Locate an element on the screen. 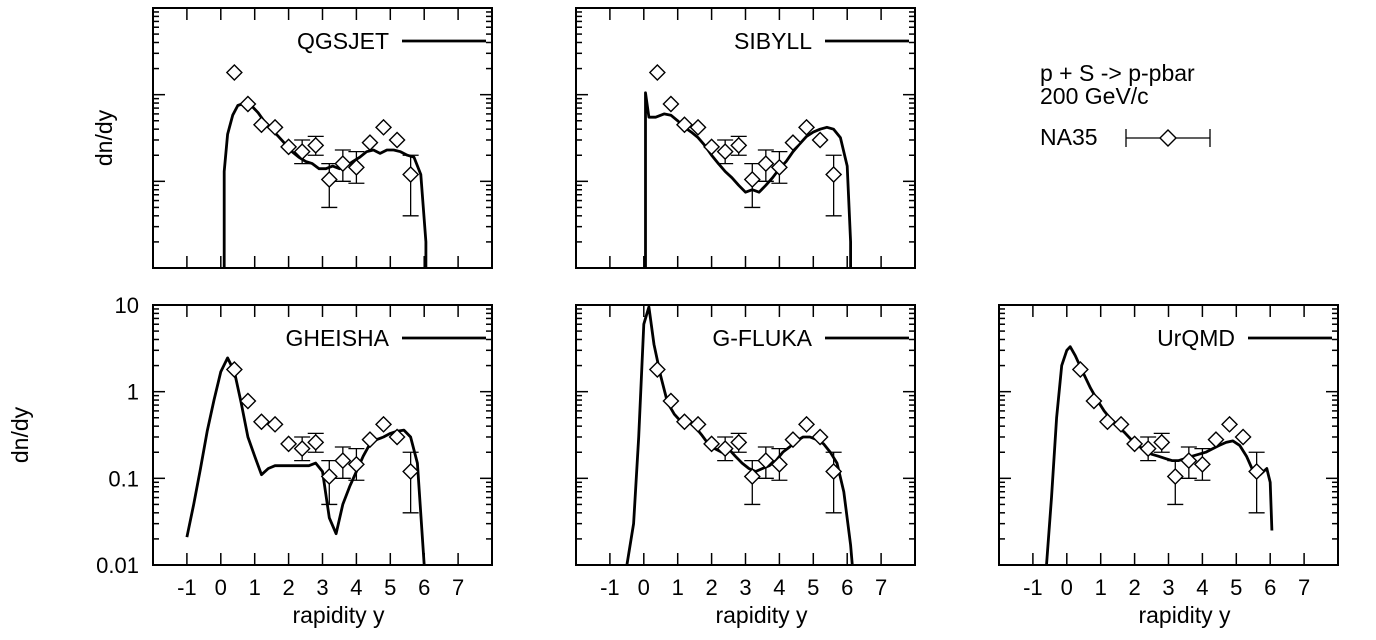  x-tick-label: 2 is located at coordinates (288, 587).